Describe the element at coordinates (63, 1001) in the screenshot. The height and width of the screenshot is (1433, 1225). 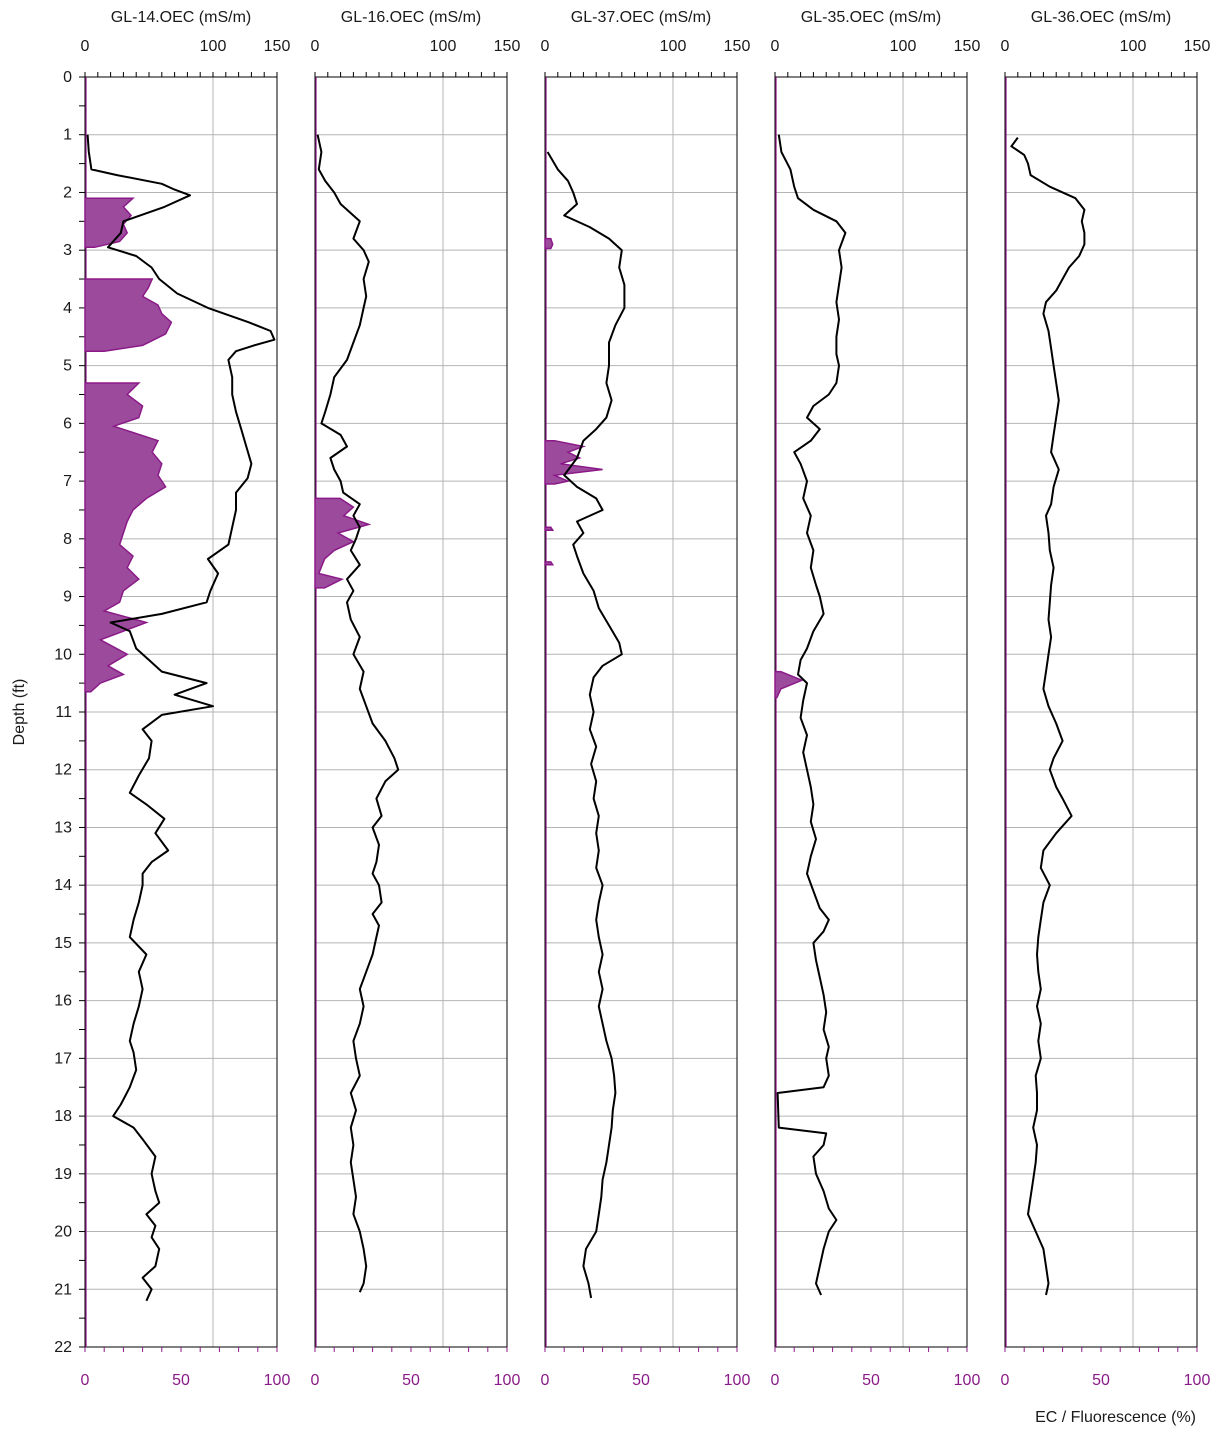
I see `depth-tick-label: 16` at that location.